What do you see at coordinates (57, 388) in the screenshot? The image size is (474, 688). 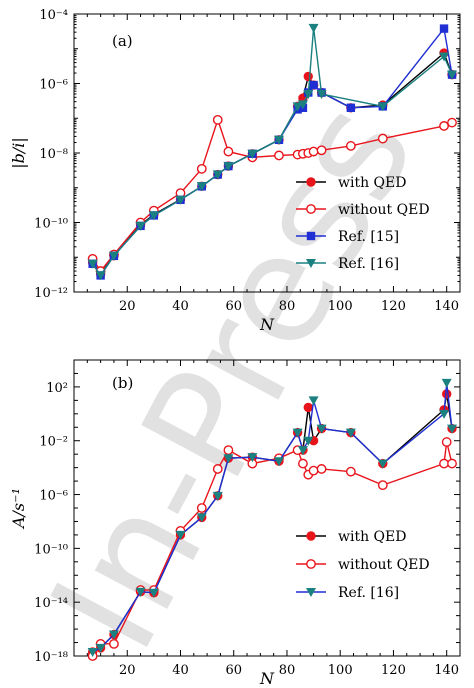 I see `y-tick-label: 10²` at bounding box center [57, 388].